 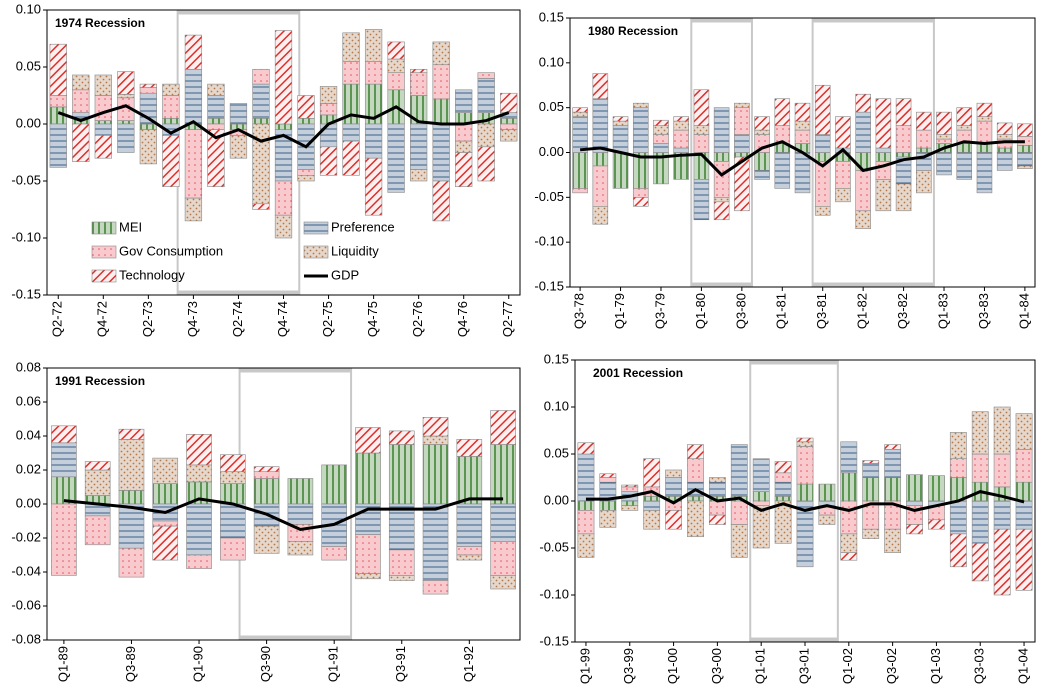 I want to click on x-tick-label: Q1-83, so click(x=942, y=311).